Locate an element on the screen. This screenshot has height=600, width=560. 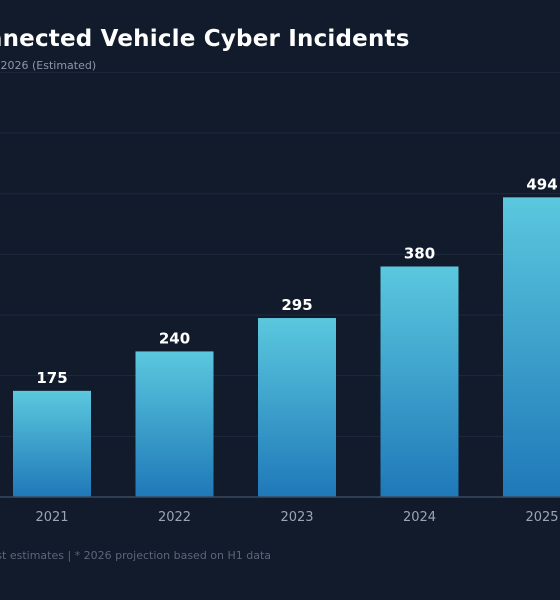
x-axis-ticks: 2021 2022 2023 2024 2025 is located at coordinates (296, 517).